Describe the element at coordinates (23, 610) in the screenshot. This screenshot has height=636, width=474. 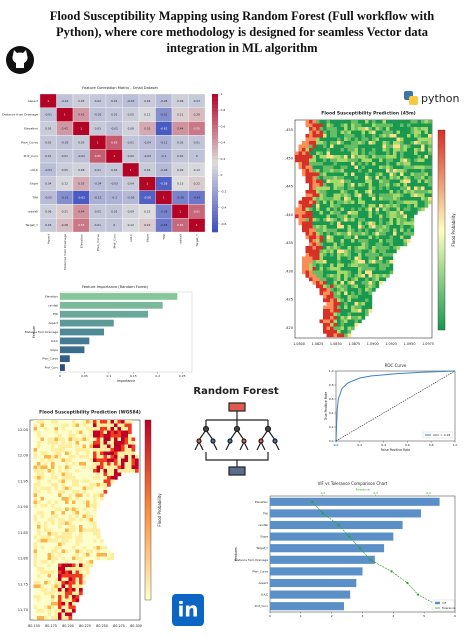
I see `map-y-tick-label: 11.70` at that location.